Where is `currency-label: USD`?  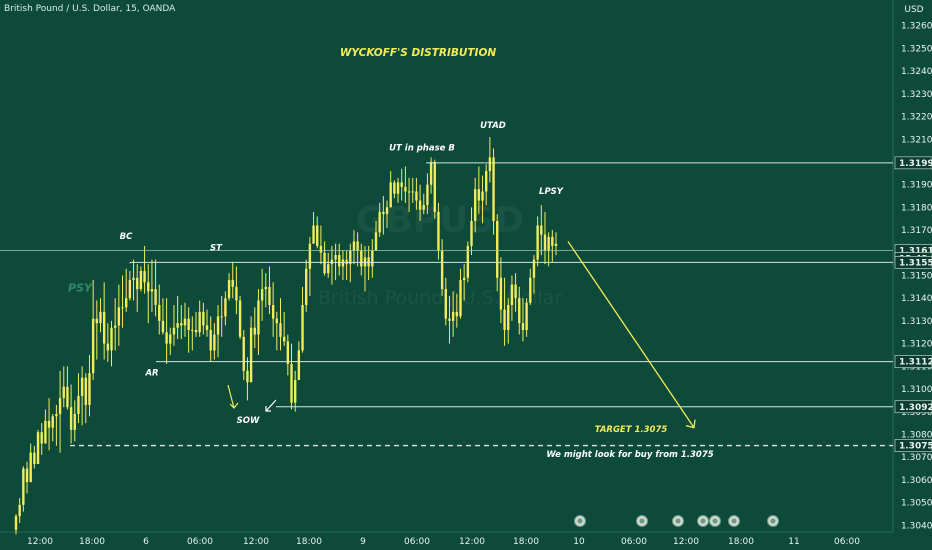
currency-label: USD is located at coordinates (913, 10).